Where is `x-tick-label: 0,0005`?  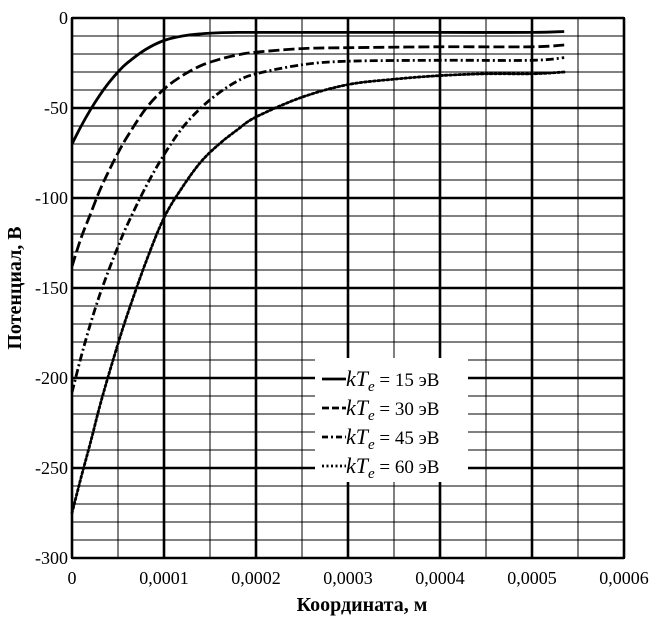
x-tick-label: 0,0005 is located at coordinates (532, 578).